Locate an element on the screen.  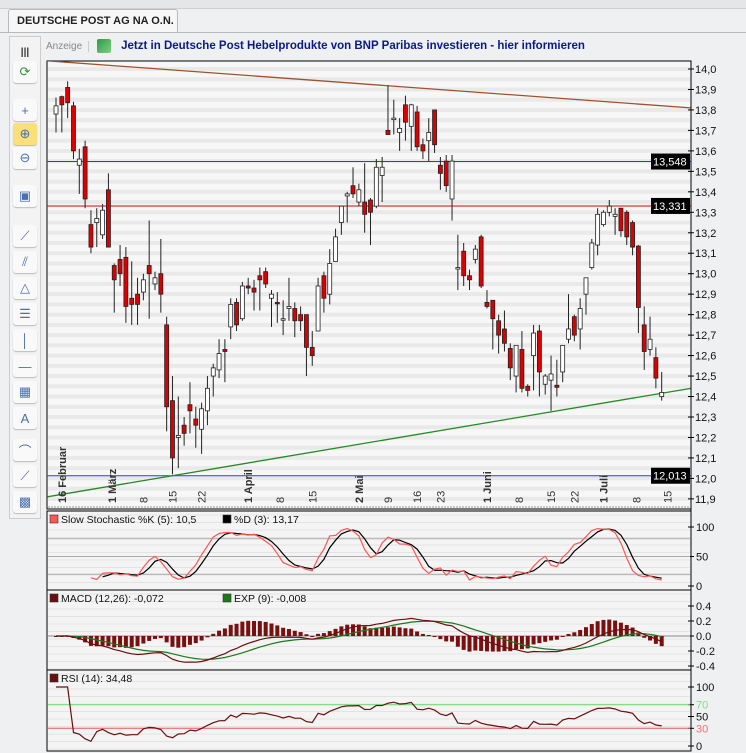
color-palette-button: ▩ is located at coordinates (25, 502).